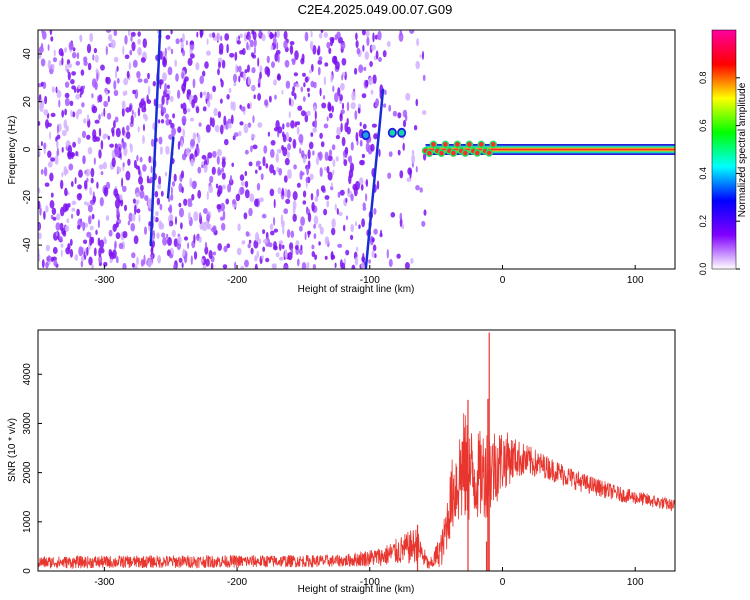 The image size is (750, 600). Describe the element at coordinates (719, 174) in the screenshot. I see `colorbar-ticks: 0.0 0.2 0.4 0.6 0.8` at that location.